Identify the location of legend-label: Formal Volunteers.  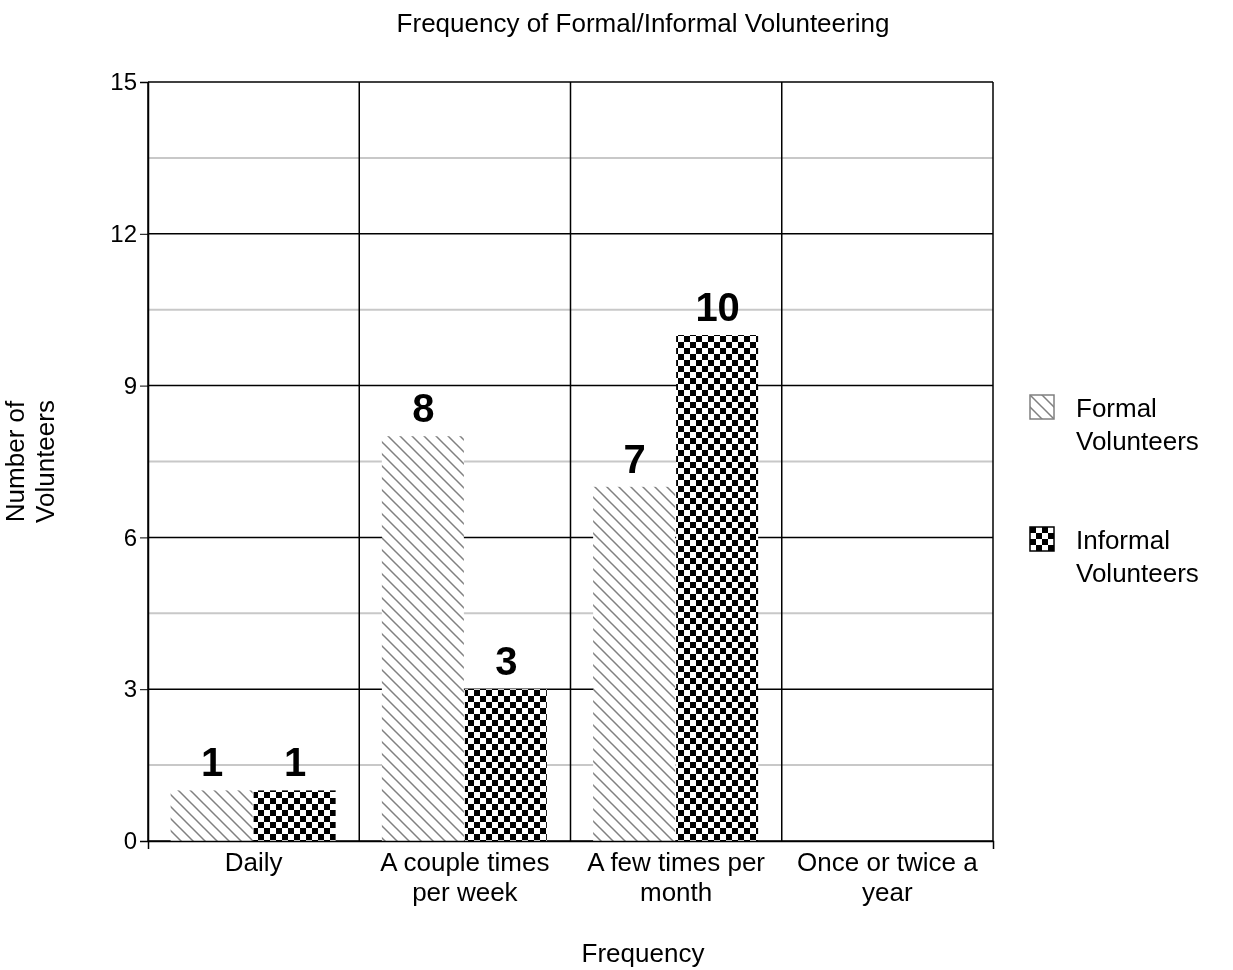
(1137, 424).